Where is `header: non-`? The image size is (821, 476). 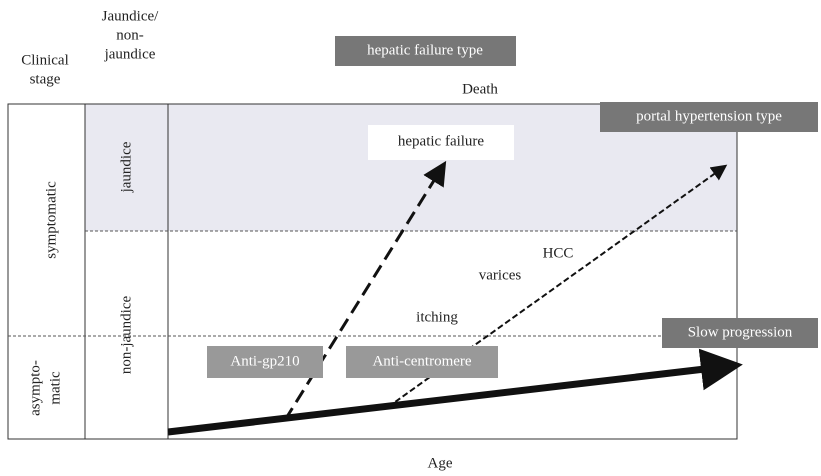 header: non- is located at coordinates (130, 35).